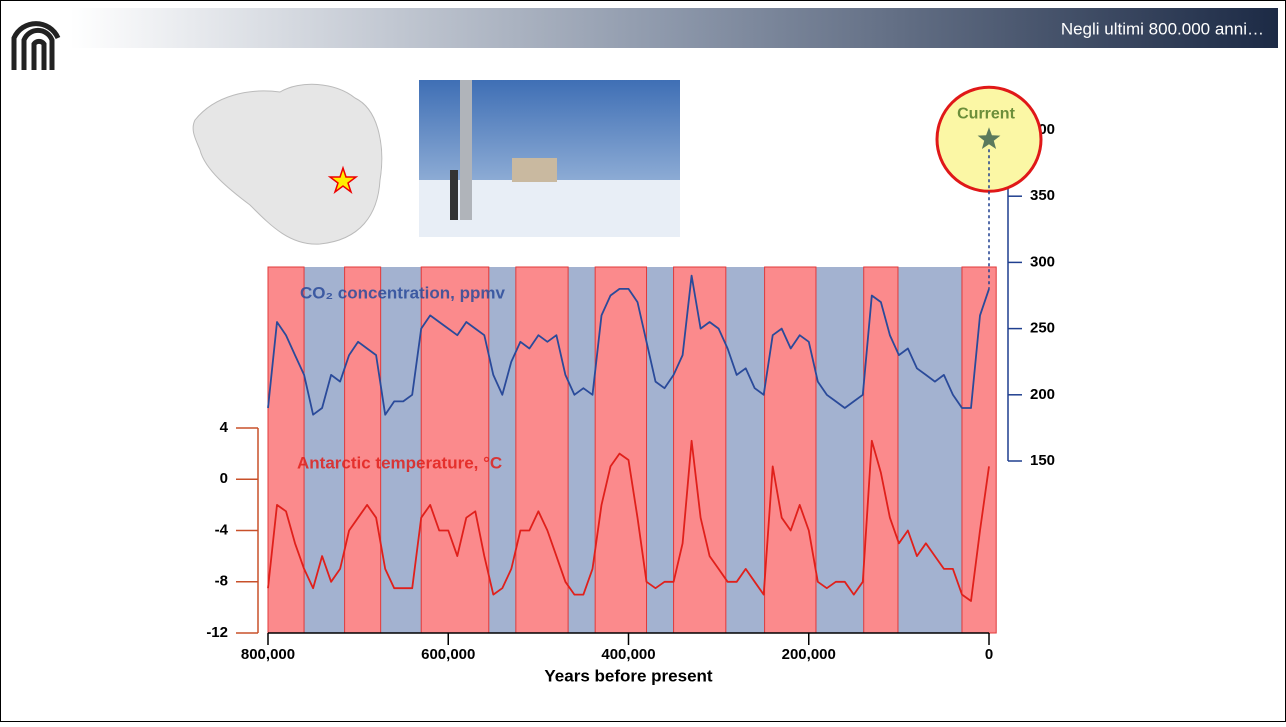 This screenshot has width=1286, height=727. What do you see at coordinates (1042, 195) in the screenshot?
I see `y2-tick-label: 350` at bounding box center [1042, 195].